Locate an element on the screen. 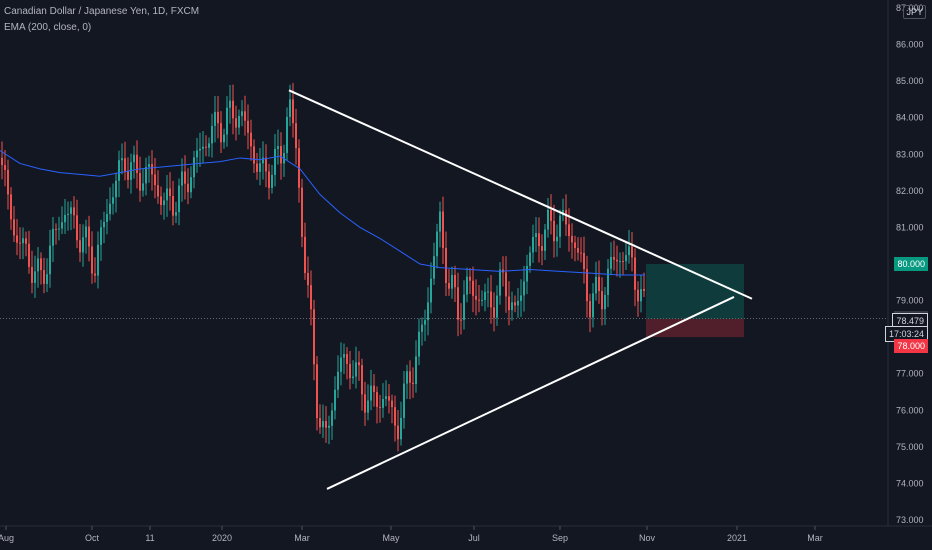 This screenshot has height=550, width=932. y-tick-label: 75.000 is located at coordinates (910, 447).